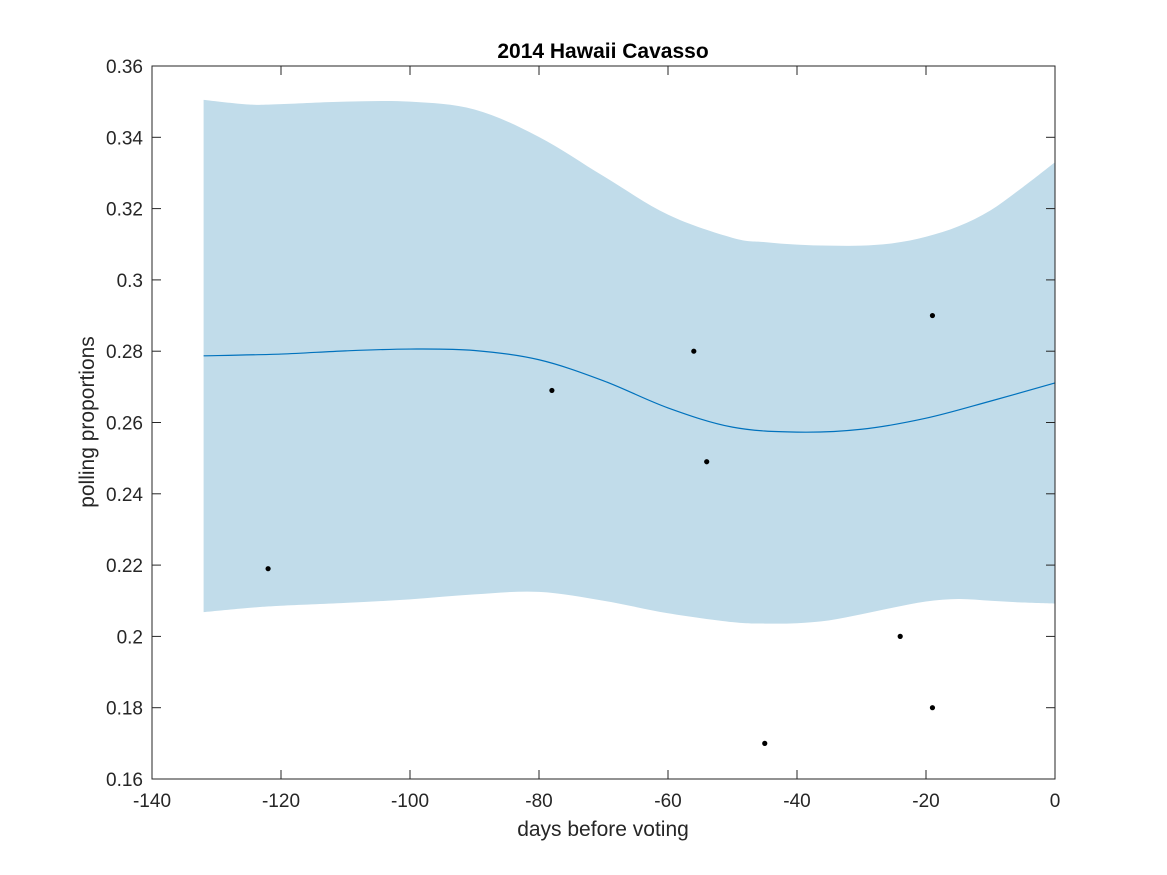 This screenshot has height=875, width=1167. What do you see at coordinates (152, 801) in the screenshot?
I see `x-tick-label: -140` at bounding box center [152, 801].